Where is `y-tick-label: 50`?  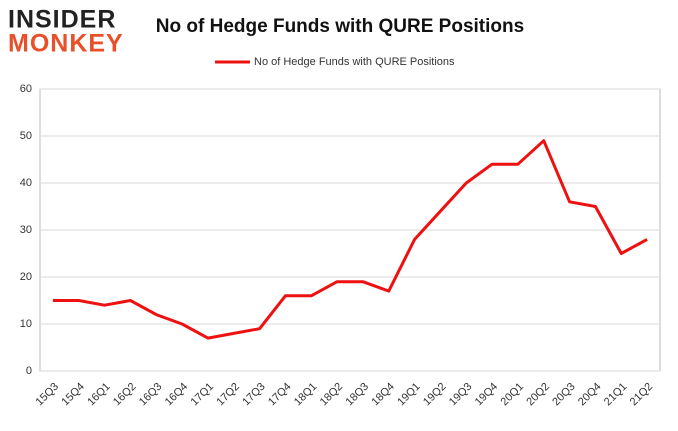
y-tick-label: 50 is located at coordinates (26, 136).